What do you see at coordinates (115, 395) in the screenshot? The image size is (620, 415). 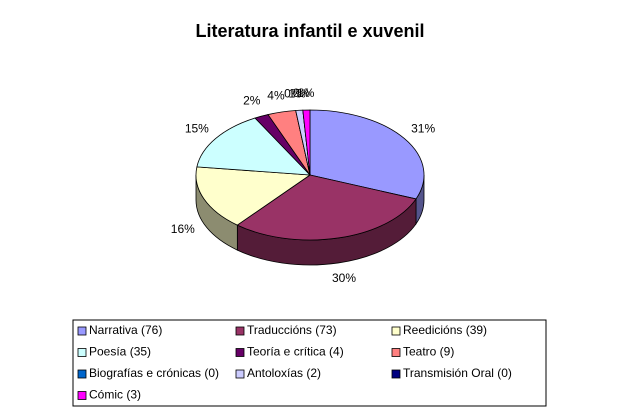 I see `legend-label: Cómic (3)` at bounding box center [115, 395].